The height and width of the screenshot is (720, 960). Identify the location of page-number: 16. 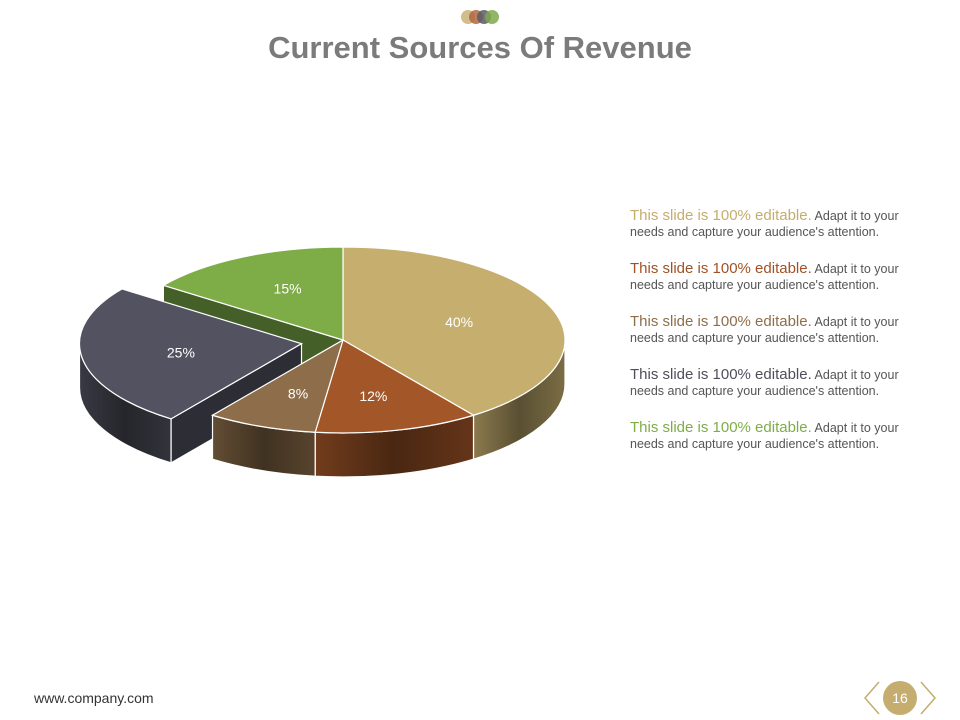
(900, 698).